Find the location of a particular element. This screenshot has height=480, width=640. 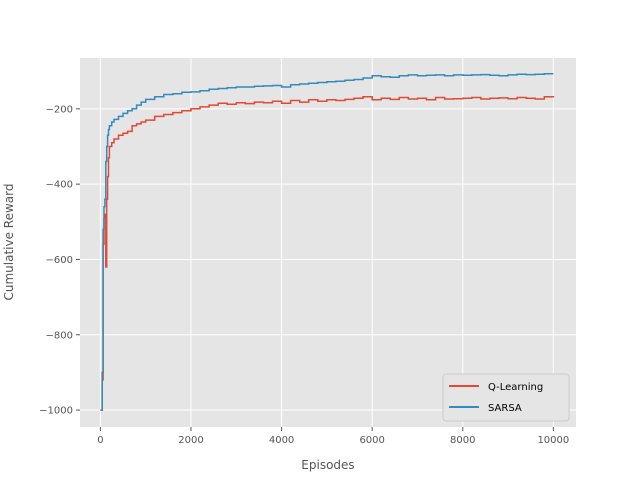

x-tick-label: 6000 is located at coordinates (371, 440).